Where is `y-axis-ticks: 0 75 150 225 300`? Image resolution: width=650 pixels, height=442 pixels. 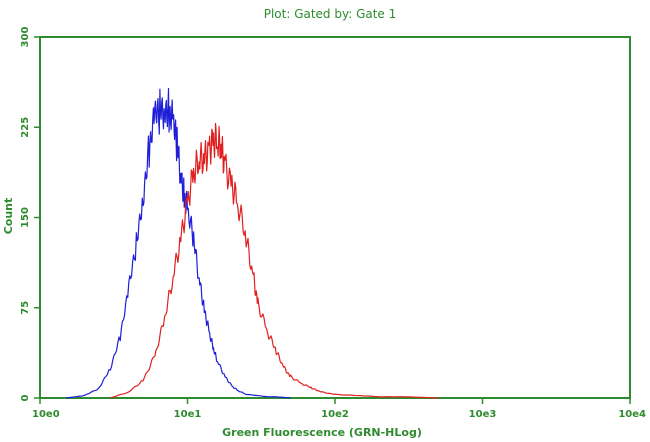 y-axis-ticks: 0 75 150 225 300 is located at coordinates (30, 214).